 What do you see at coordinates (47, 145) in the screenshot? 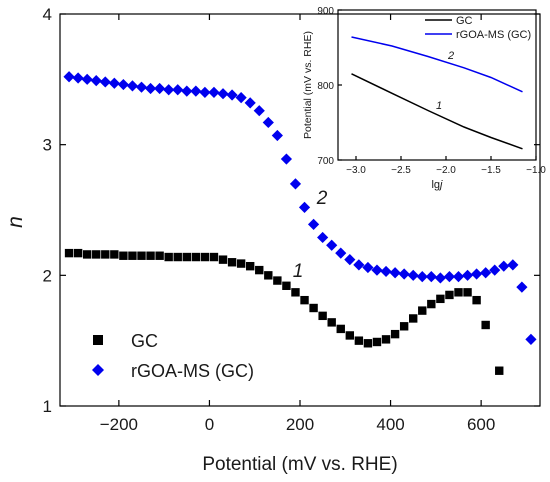
I see `y-tick-label: 3` at bounding box center [47, 145].